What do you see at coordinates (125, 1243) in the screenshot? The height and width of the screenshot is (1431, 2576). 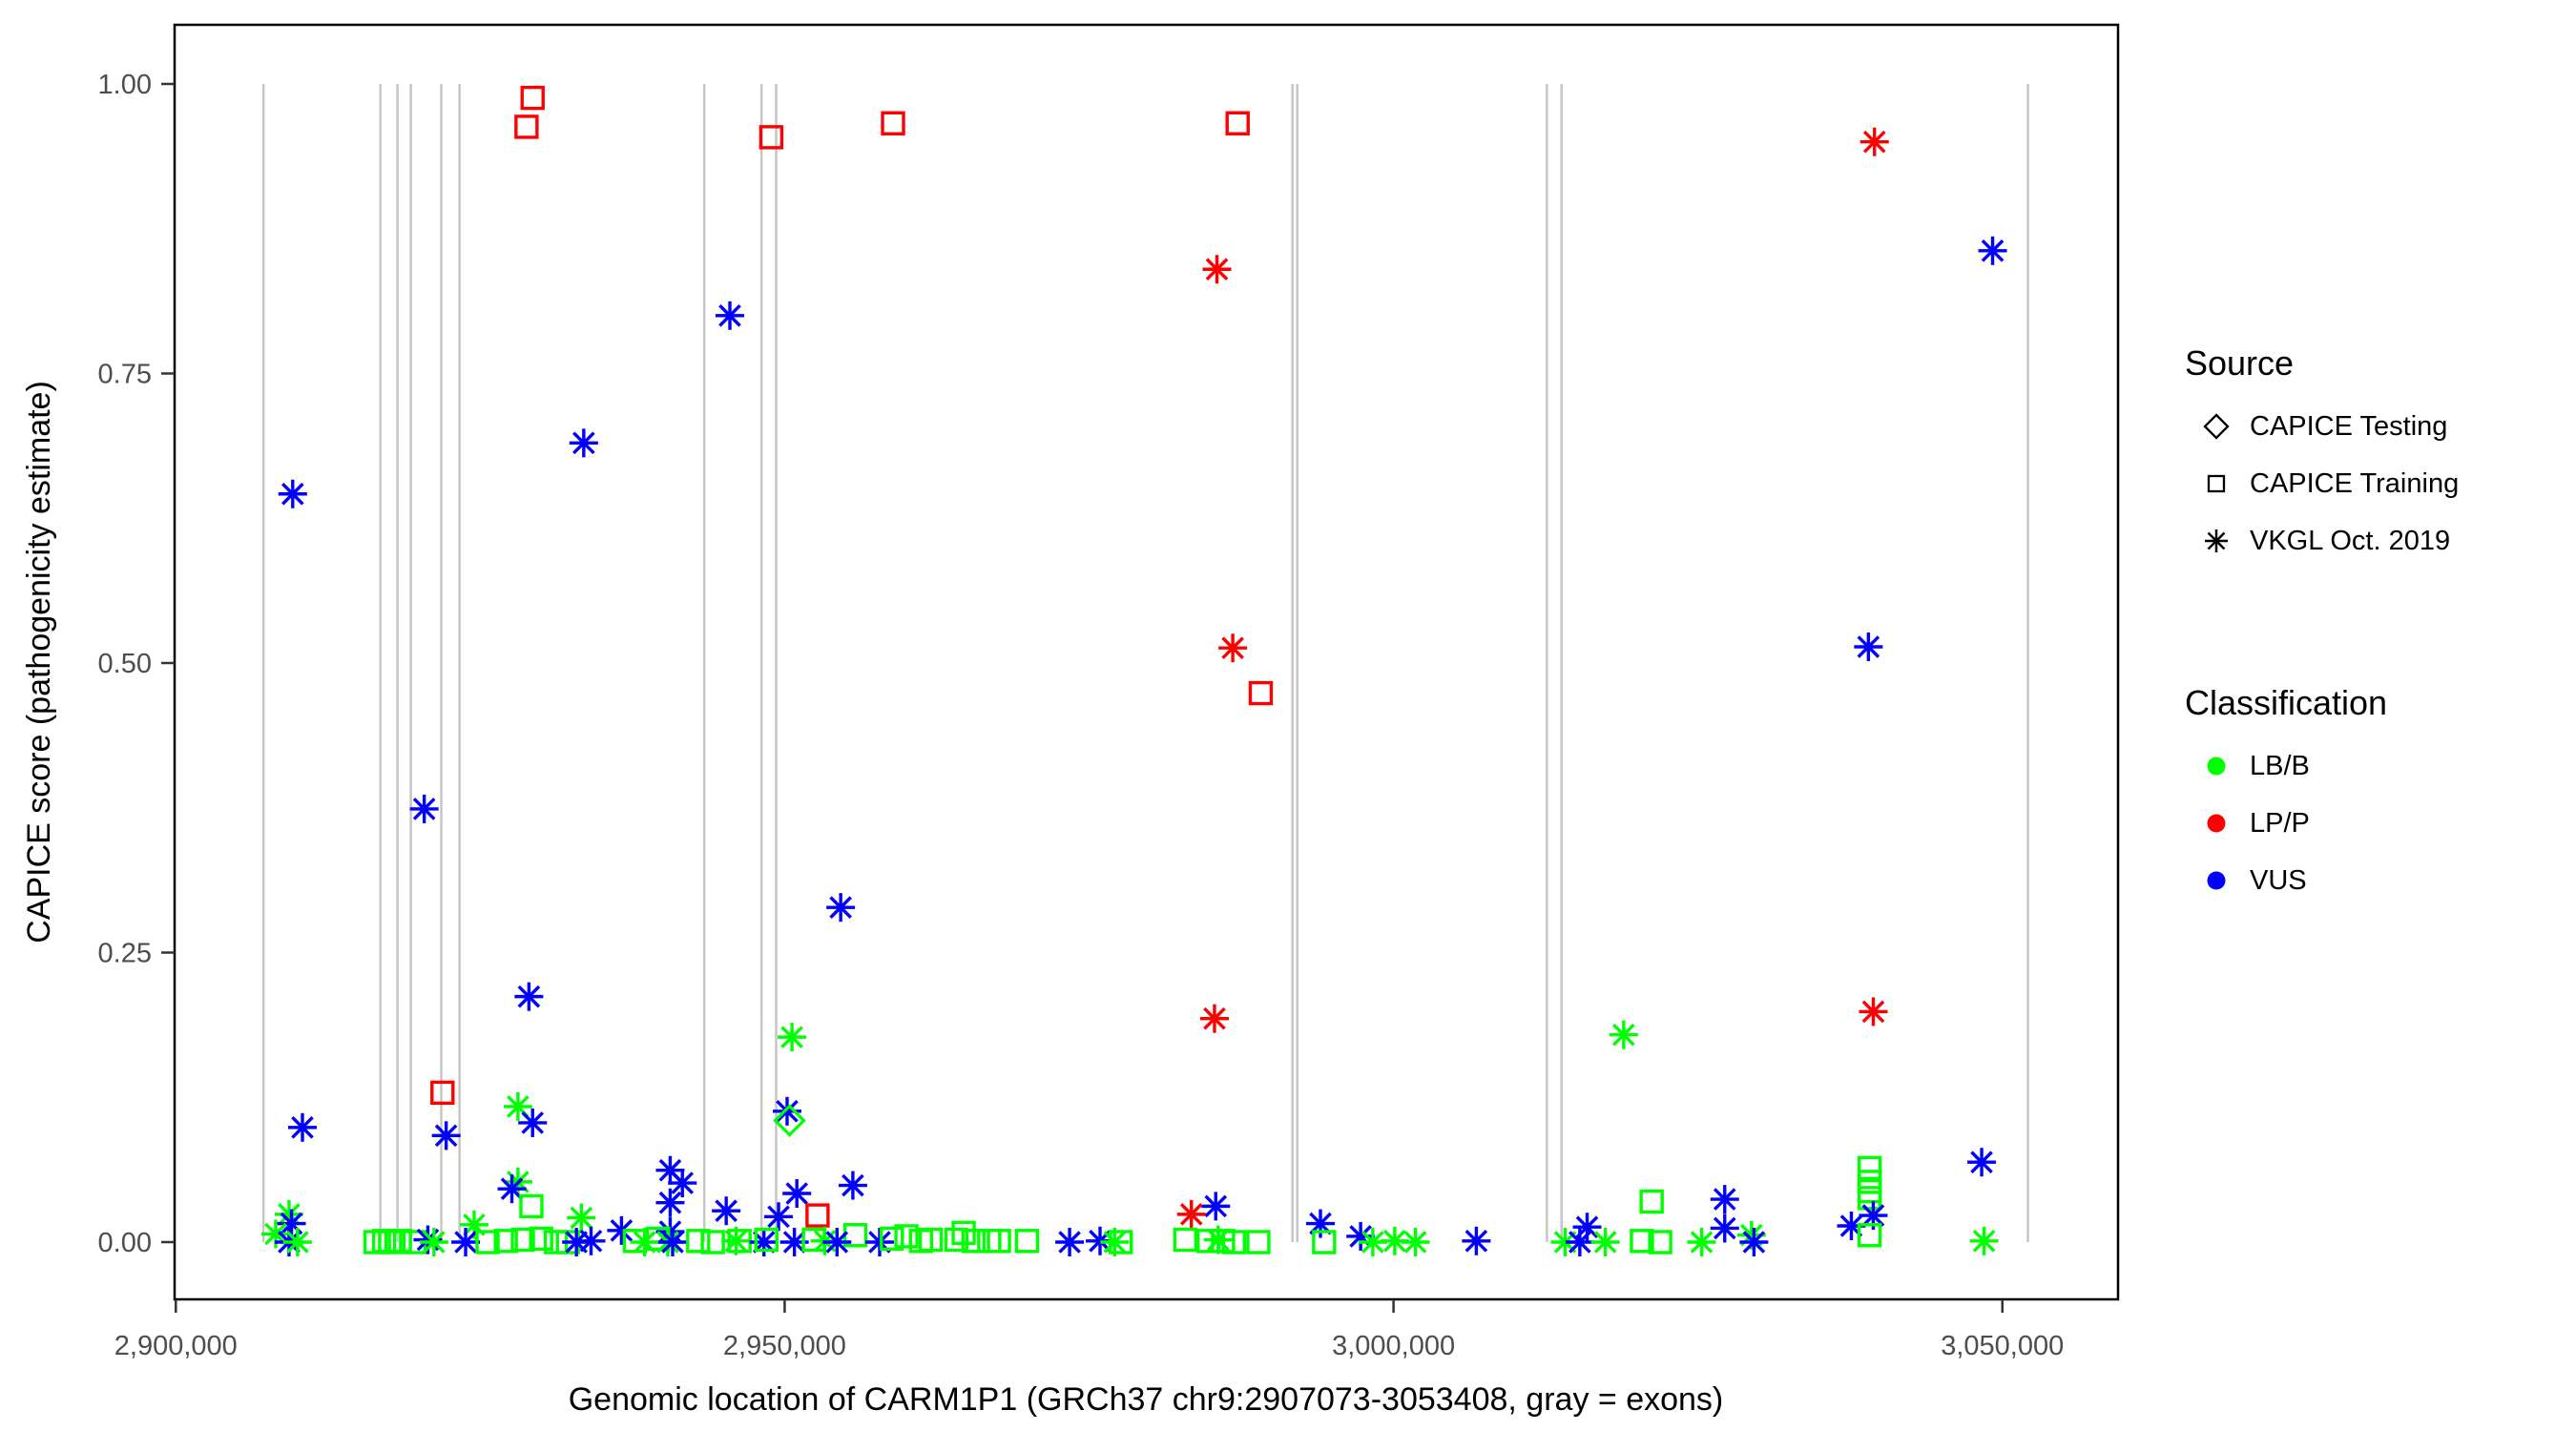 I see `y-tick-label: 0.00` at bounding box center [125, 1243].